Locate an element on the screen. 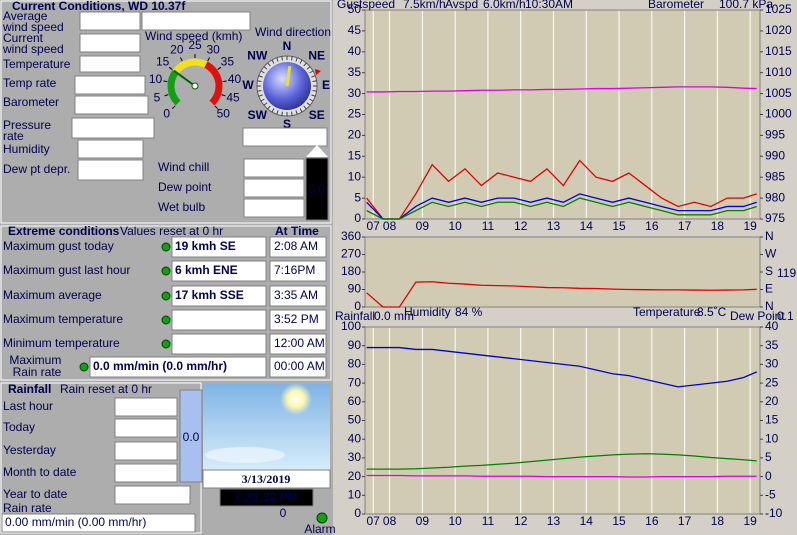 This screenshot has width=797, height=535. meter-value: 0.0 is located at coordinates (317, 189).